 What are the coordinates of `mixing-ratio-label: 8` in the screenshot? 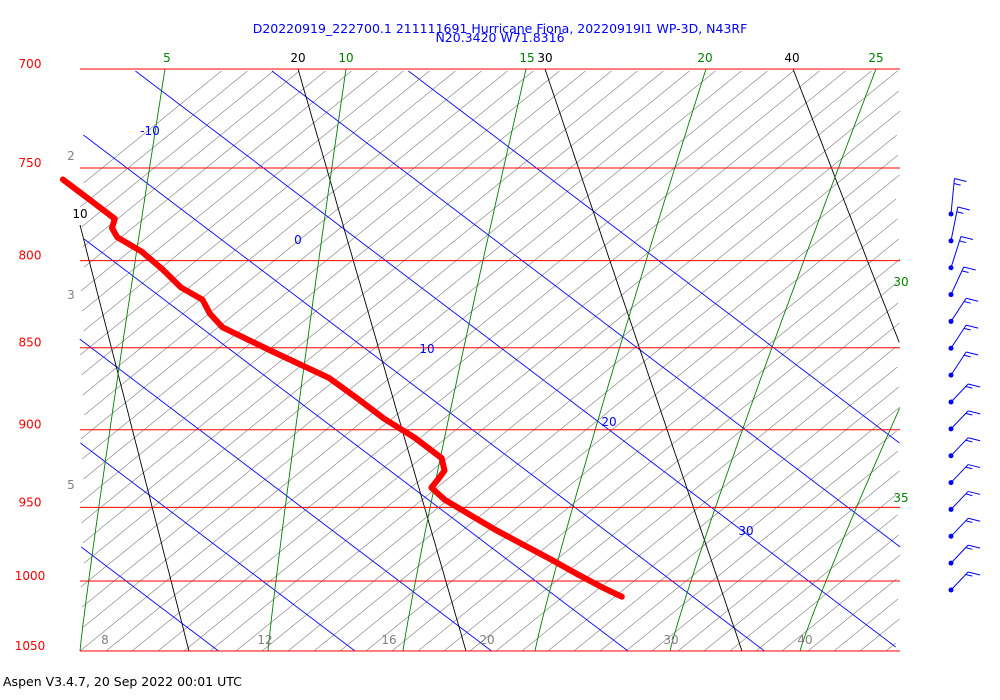 It's located at (105, 640).